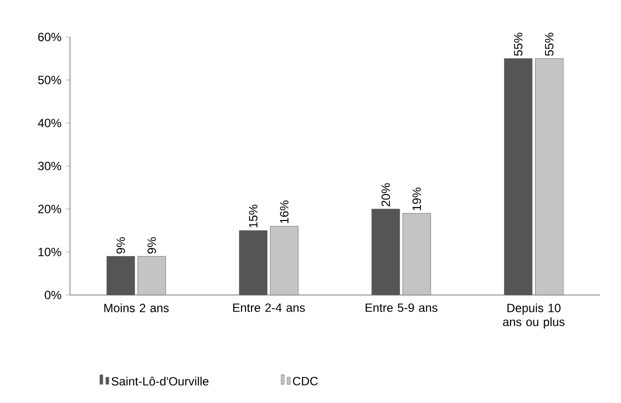 The image size is (621, 403). What do you see at coordinates (284, 212) in the screenshot?
I see `data-label: 16%` at bounding box center [284, 212].